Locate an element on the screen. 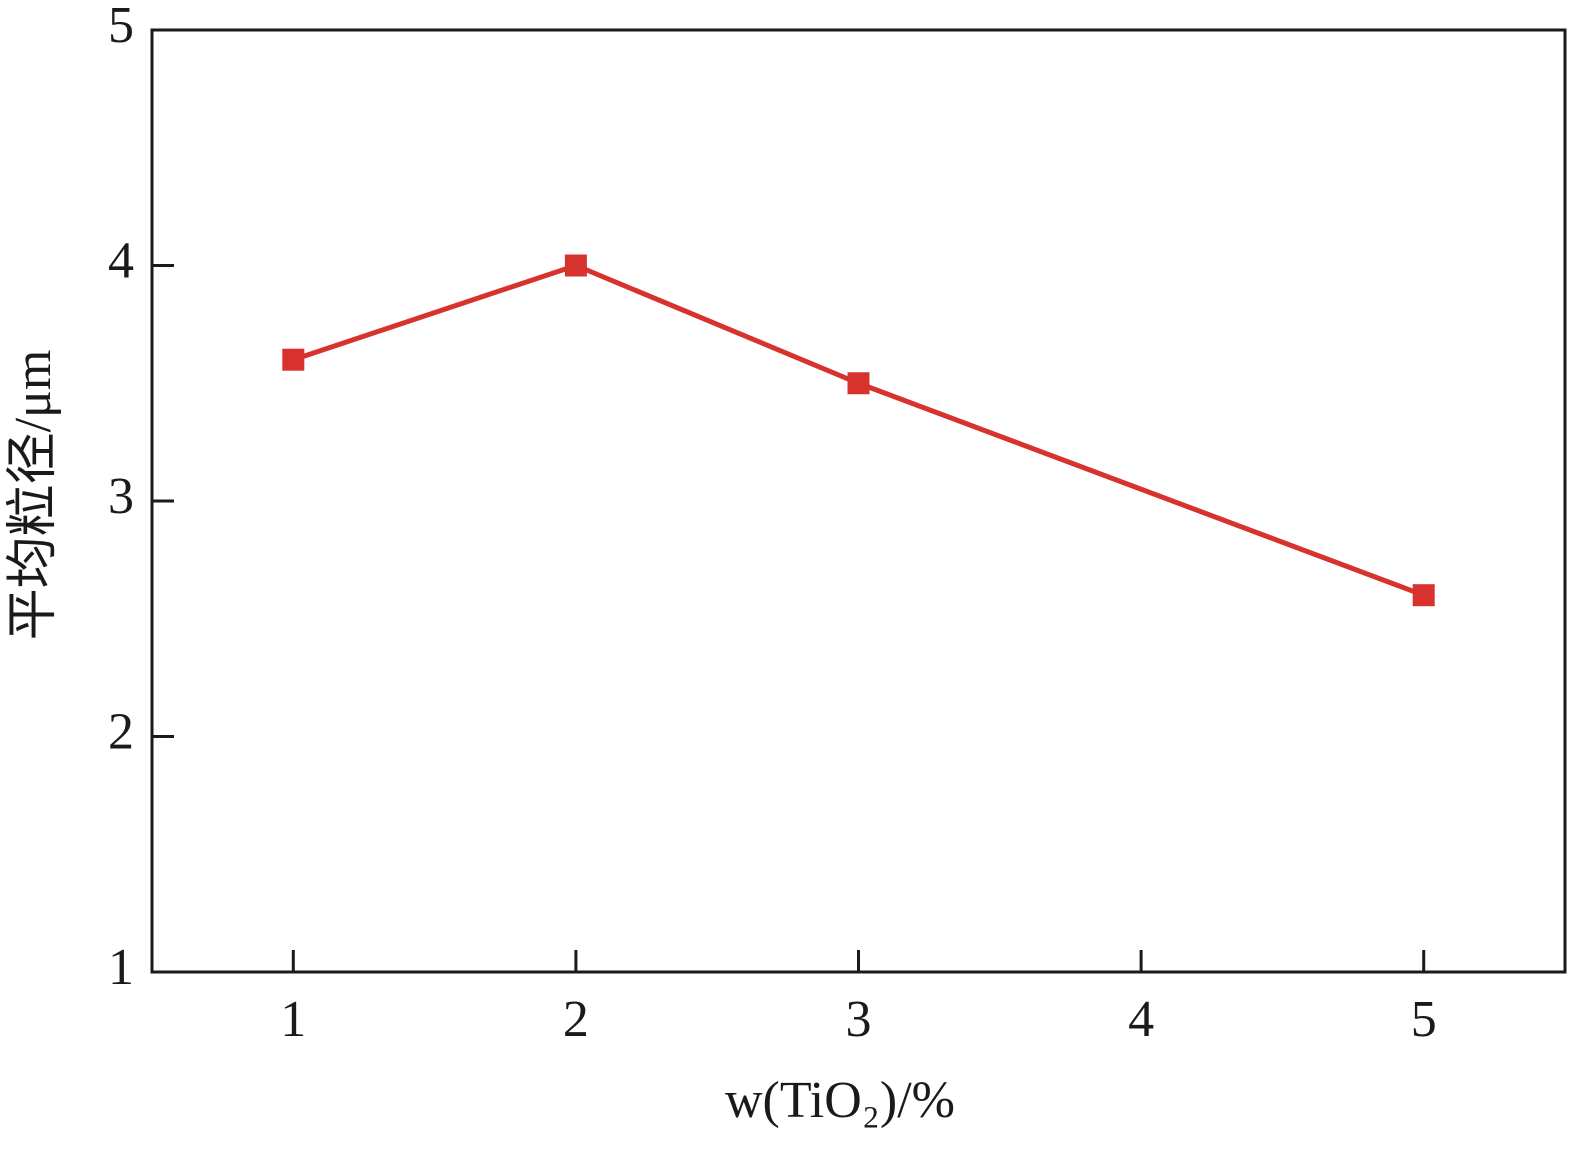 The height and width of the screenshot is (1157, 1572). y-tick-label: 2 is located at coordinates (121, 731).